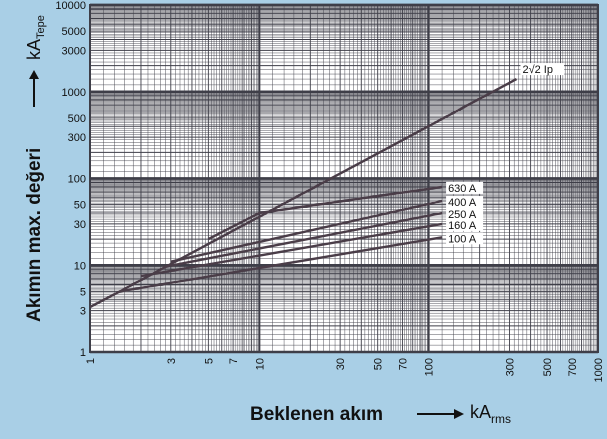  I want to click on y-tick-labels: 1 3 5 10 30 50 100 300 500 1000 3000 5000 10000, so click(70, 179).